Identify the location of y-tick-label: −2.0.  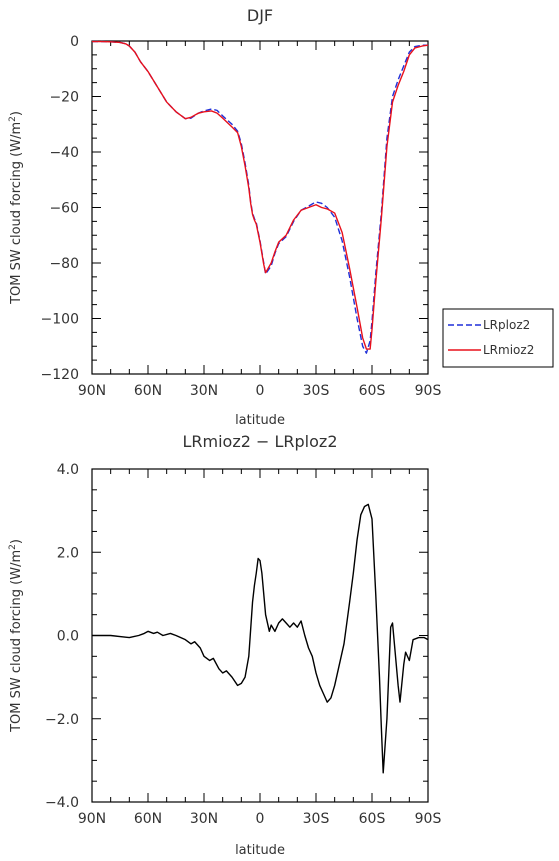
(62, 720).